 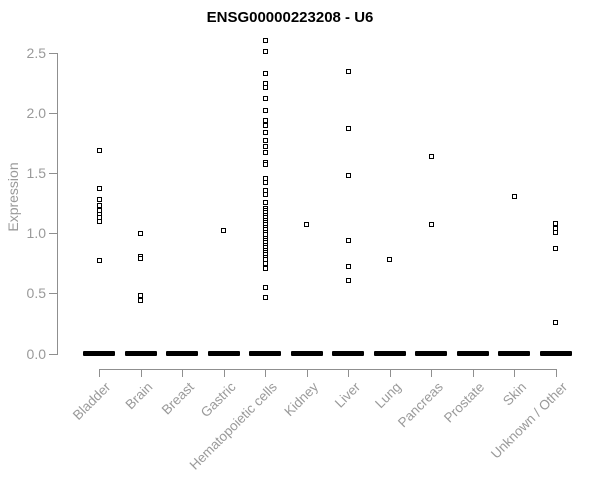 What do you see at coordinates (529, 420) in the screenshot?
I see `x-tick-label: Unknown / Other` at bounding box center [529, 420].